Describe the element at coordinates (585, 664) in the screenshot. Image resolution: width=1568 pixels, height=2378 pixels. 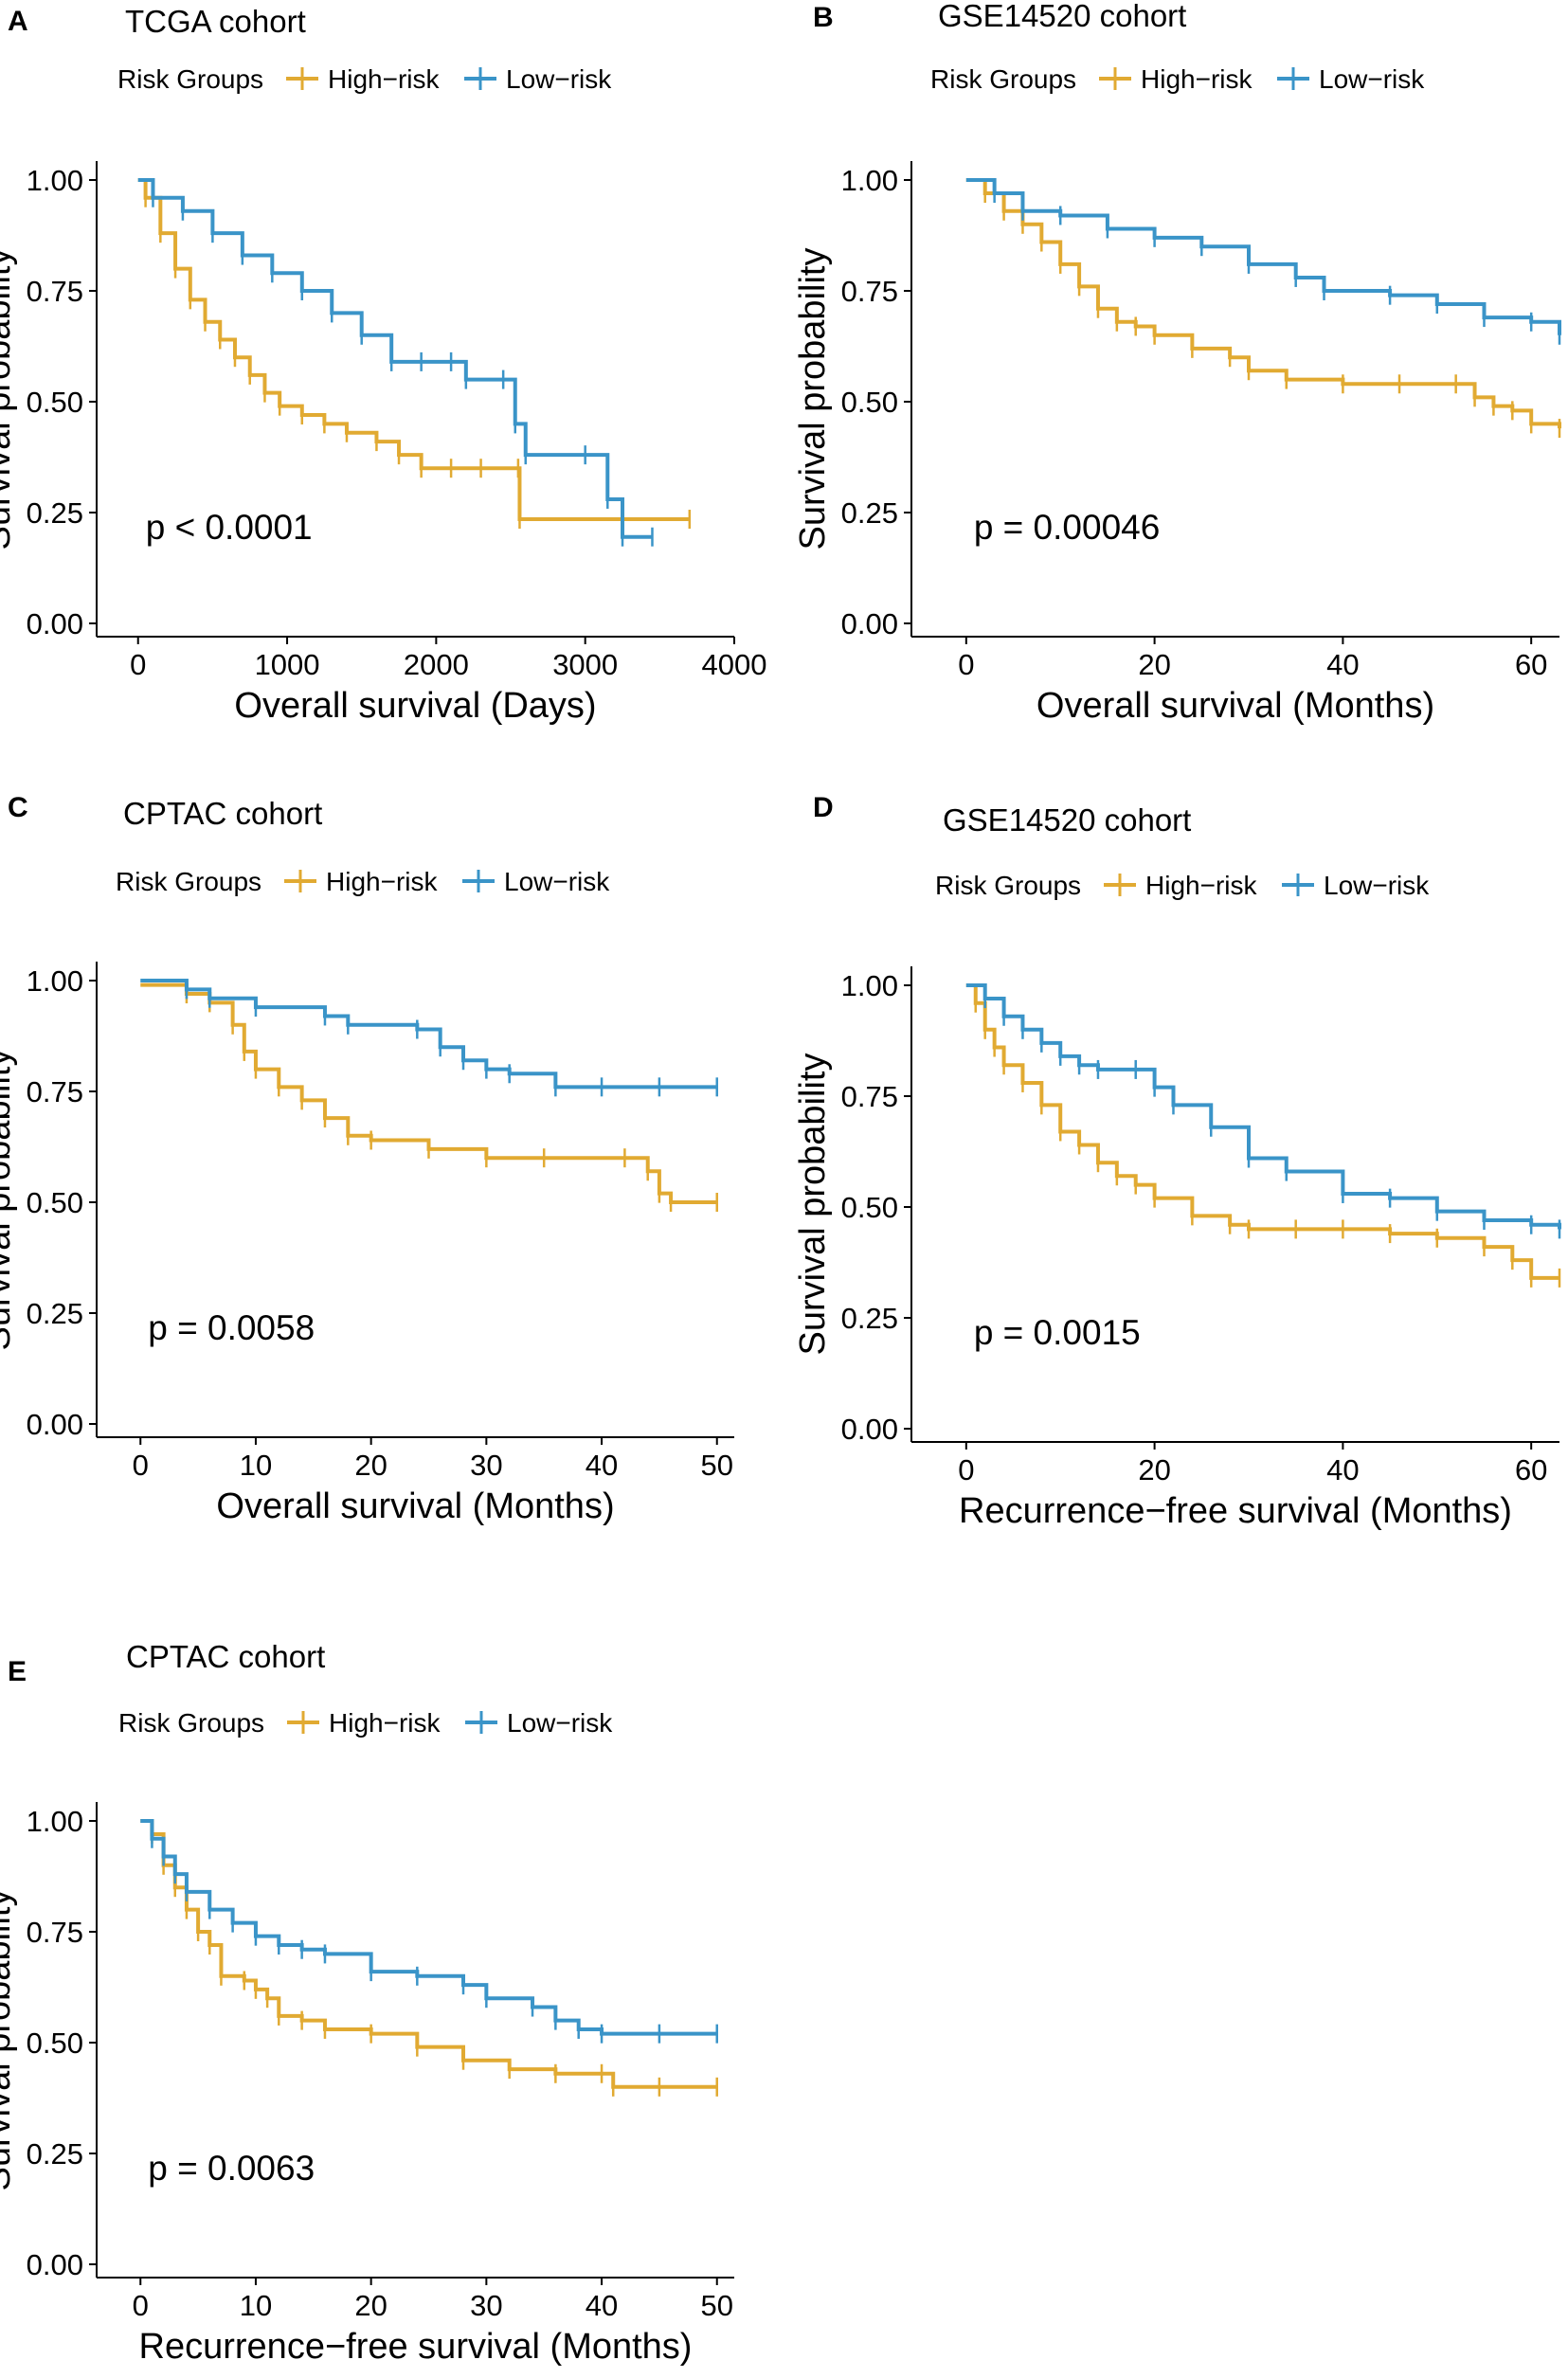
I see `x-tick-label: 3000` at that location.